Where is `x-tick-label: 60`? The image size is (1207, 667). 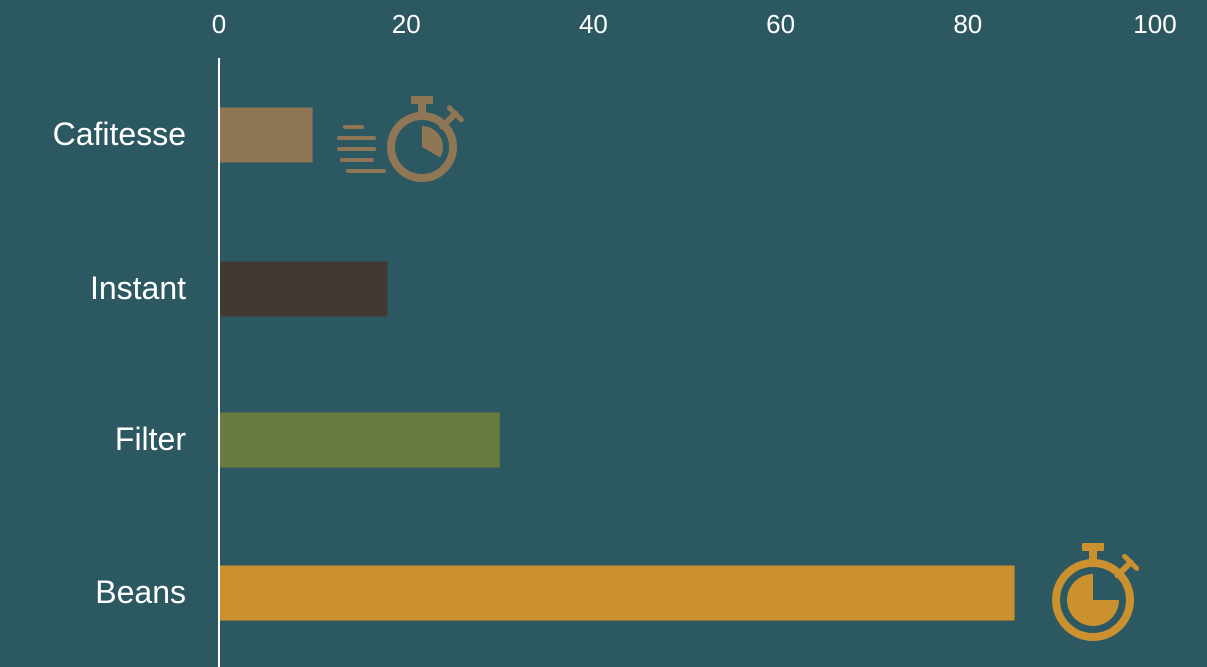
x-tick-label: 60 is located at coordinates (780, 24).